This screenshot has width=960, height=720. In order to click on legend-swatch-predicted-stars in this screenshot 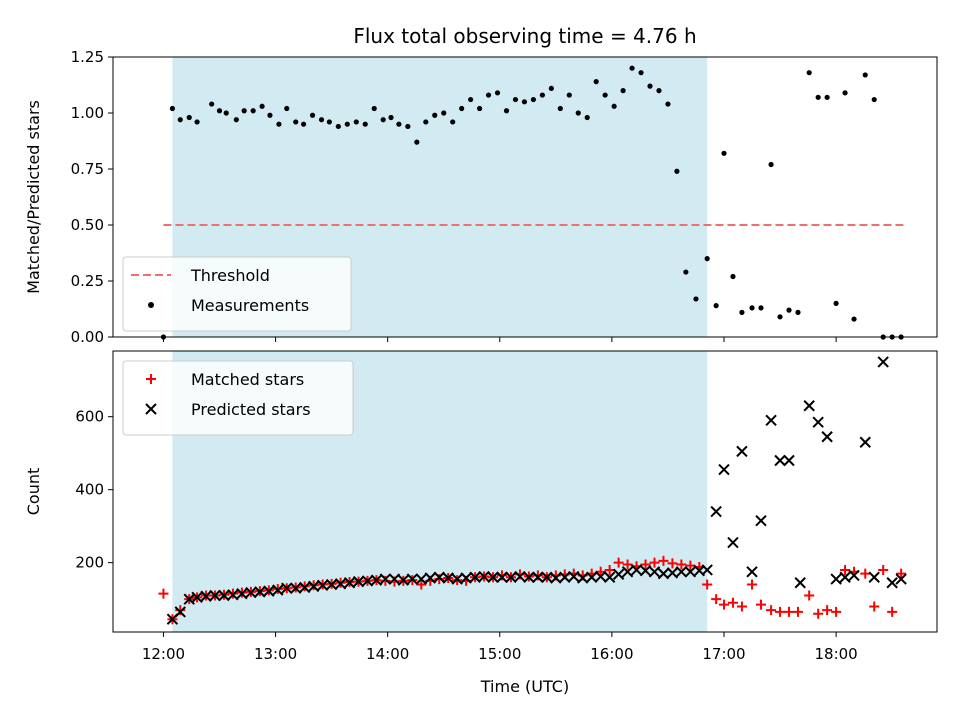, I will do `click(151, 409)`.